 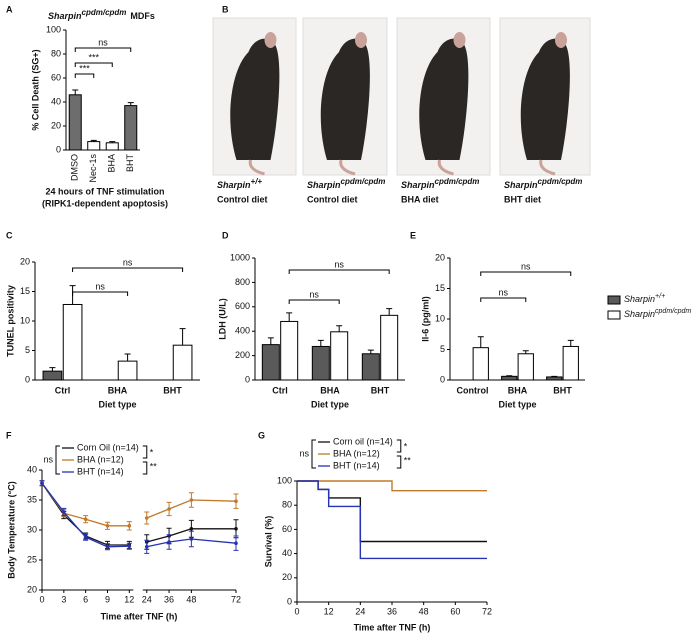 I want to click on panel-label: D, so click(x=225, y=235).